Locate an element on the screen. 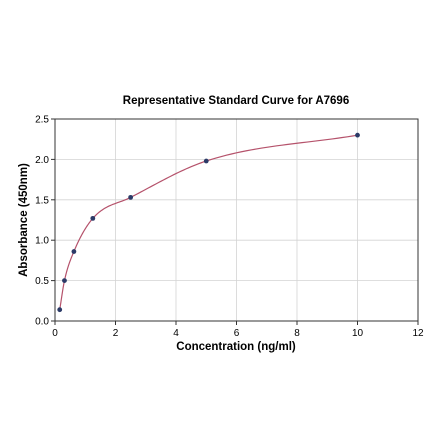  x-tick-label: 6 is located at coordinates (237, 333).